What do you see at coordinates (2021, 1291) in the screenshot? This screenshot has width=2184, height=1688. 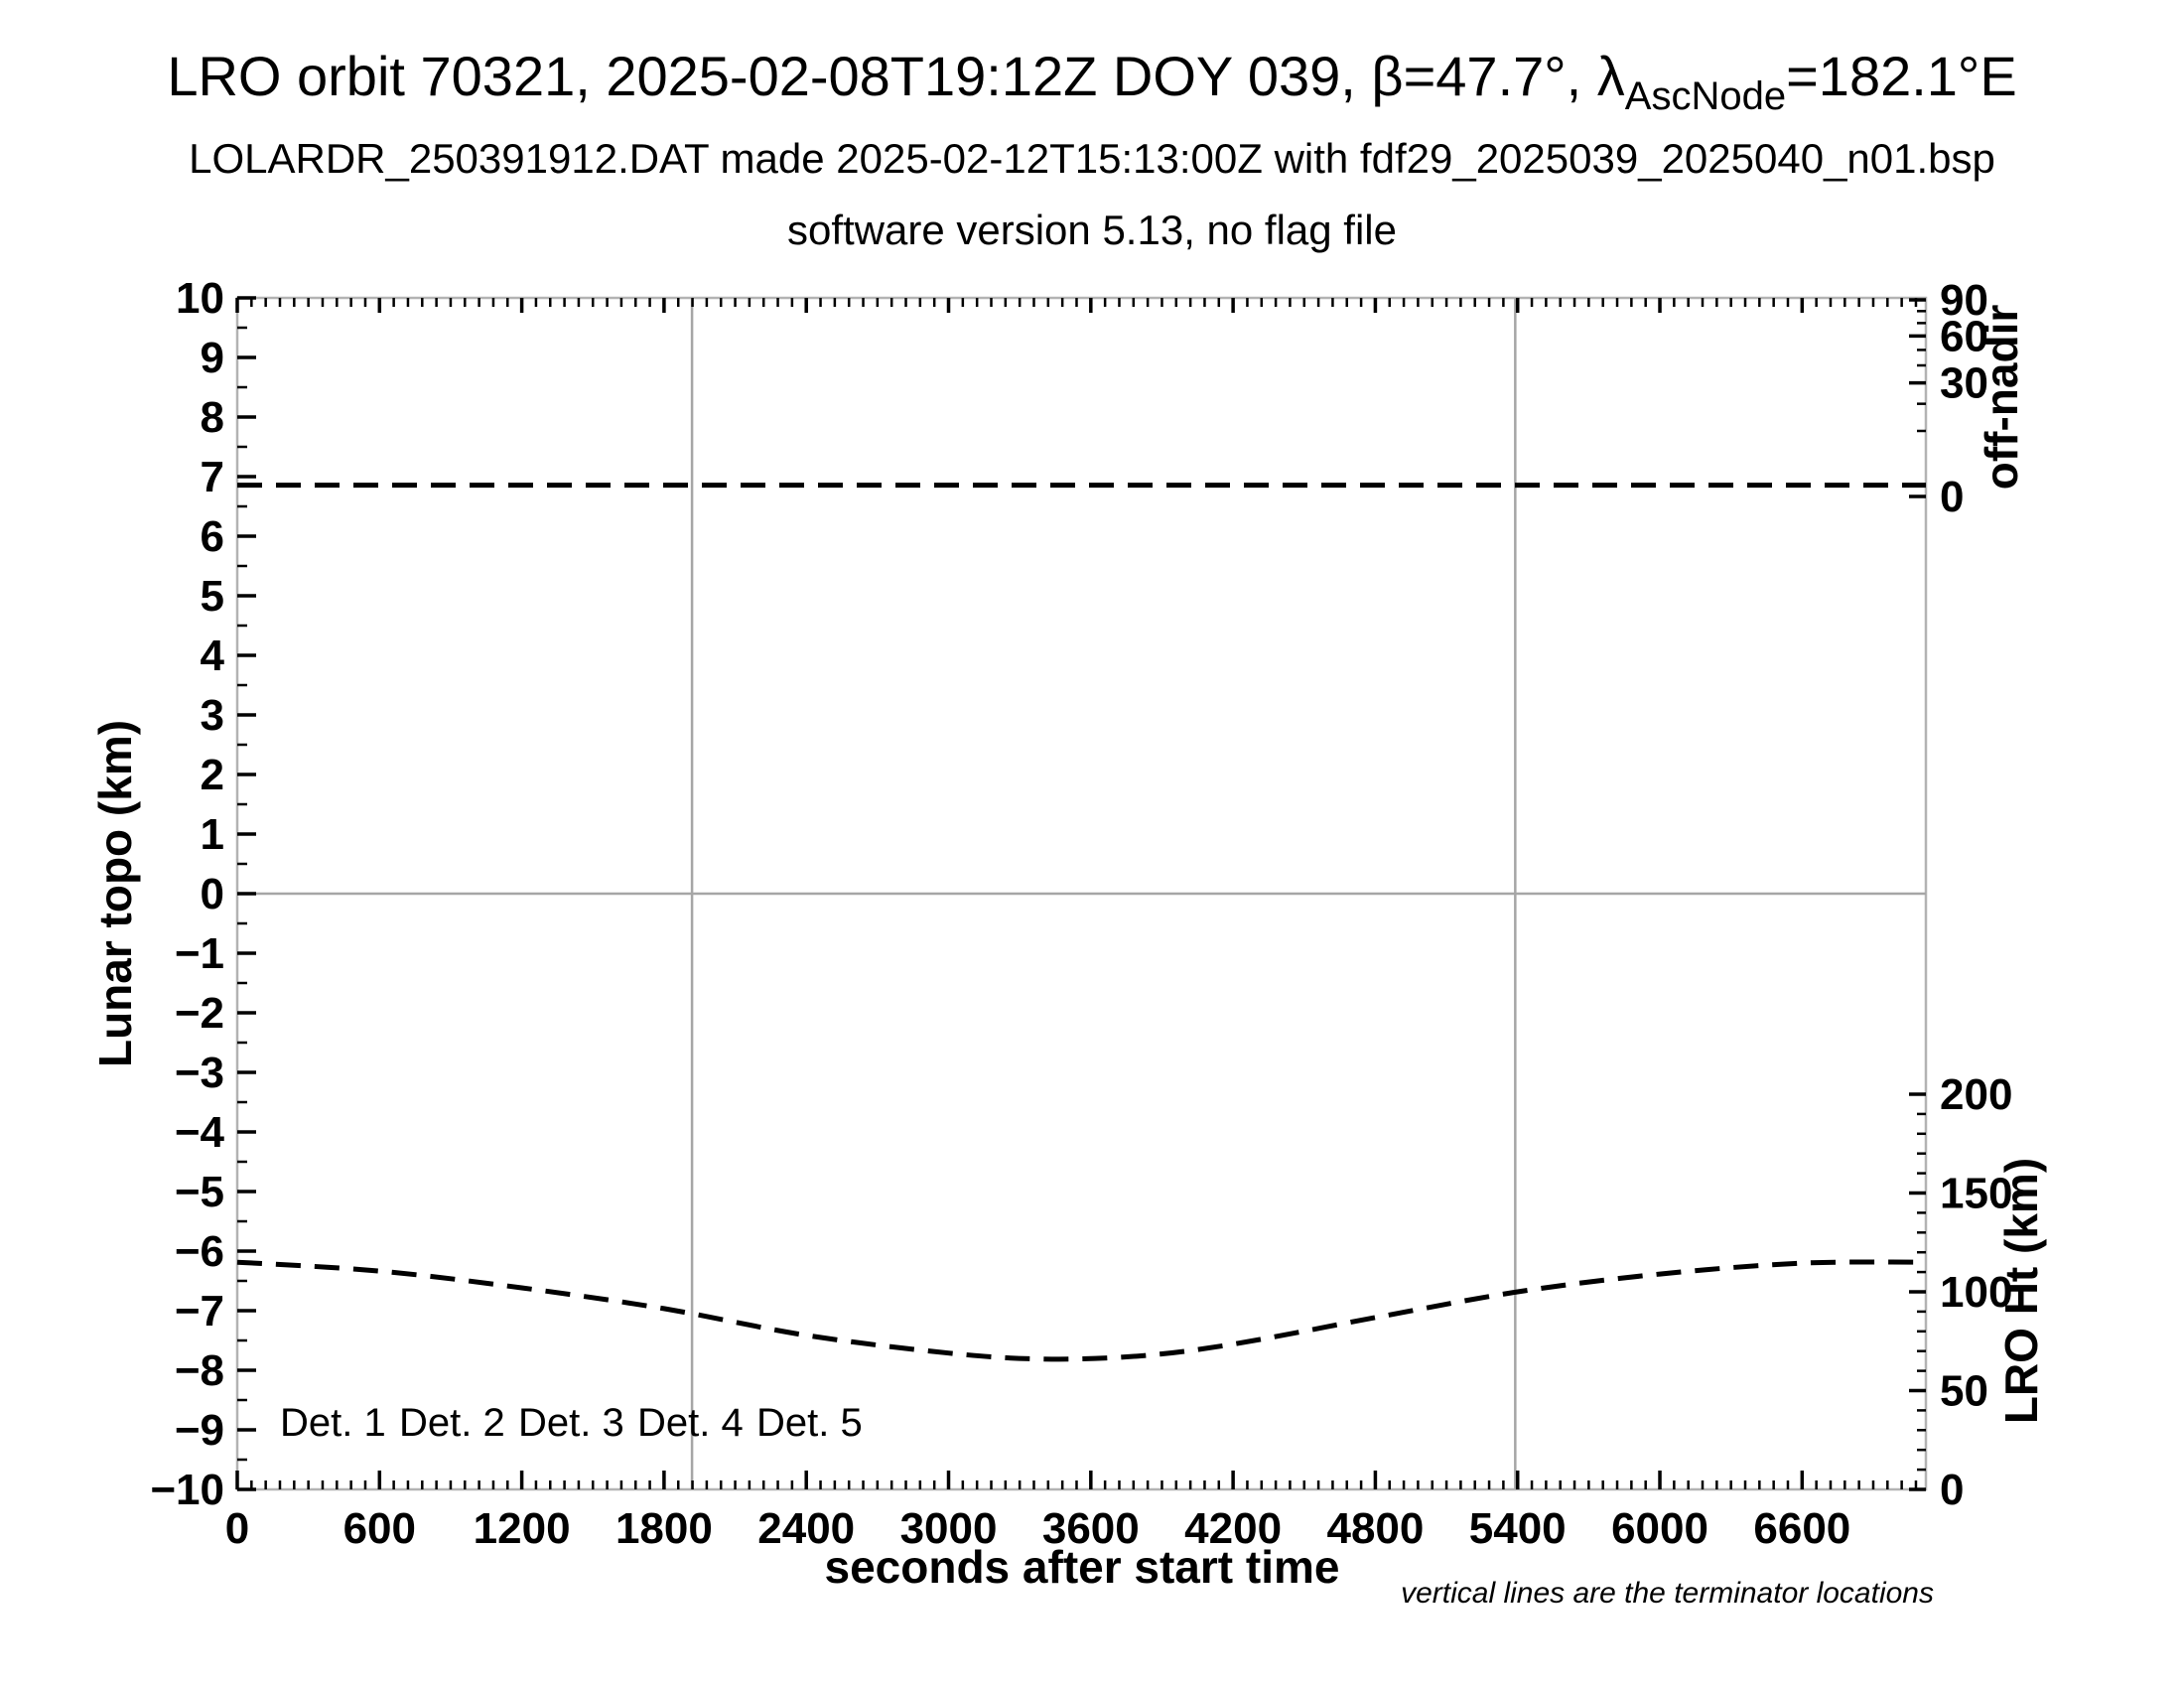 I see `lro-height-axis-title: LRO Ht (km)` at bounding box center [2021, 1291].